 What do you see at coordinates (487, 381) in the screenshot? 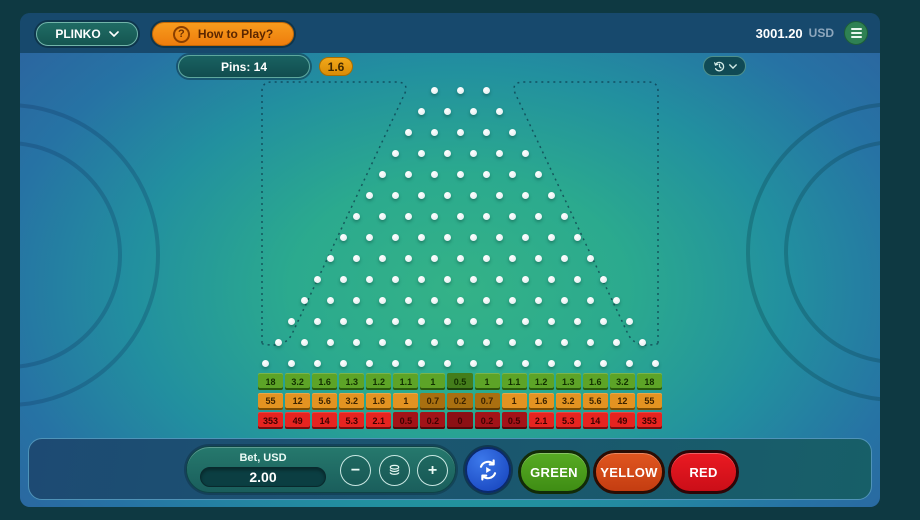
I see `multiplier-cell: 1` at bounding box center [487, 381].